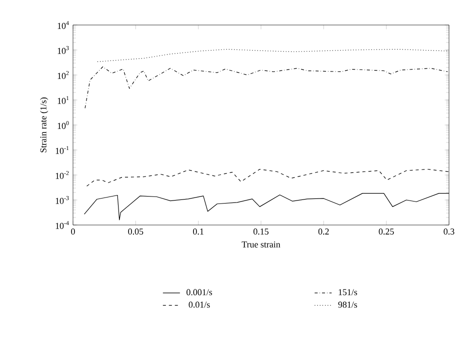 This screenshot has height=338, width=474. Describe the element at coordinates (261, 244) in the screenshot. I see `x-axis-title: True strain` at that location.